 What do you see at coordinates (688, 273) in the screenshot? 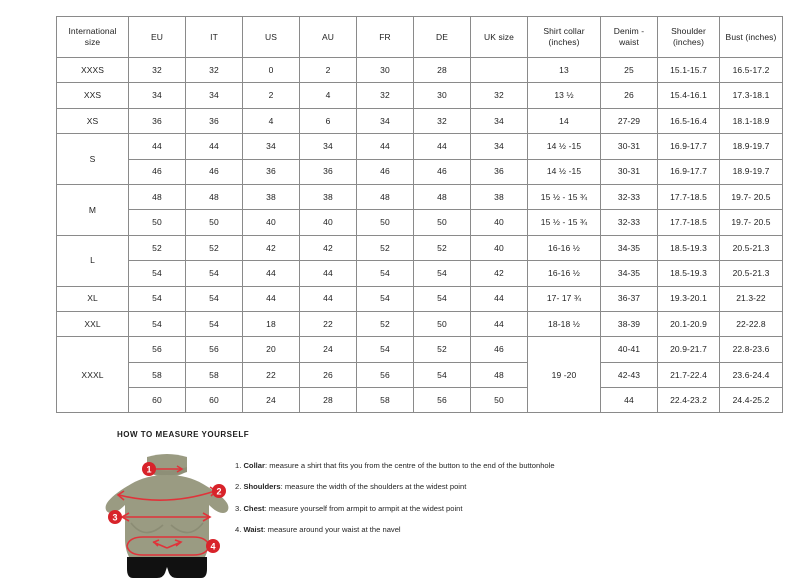
I see `cell-shoulder: 18.5-19.3` at bounding box center [688, 273].